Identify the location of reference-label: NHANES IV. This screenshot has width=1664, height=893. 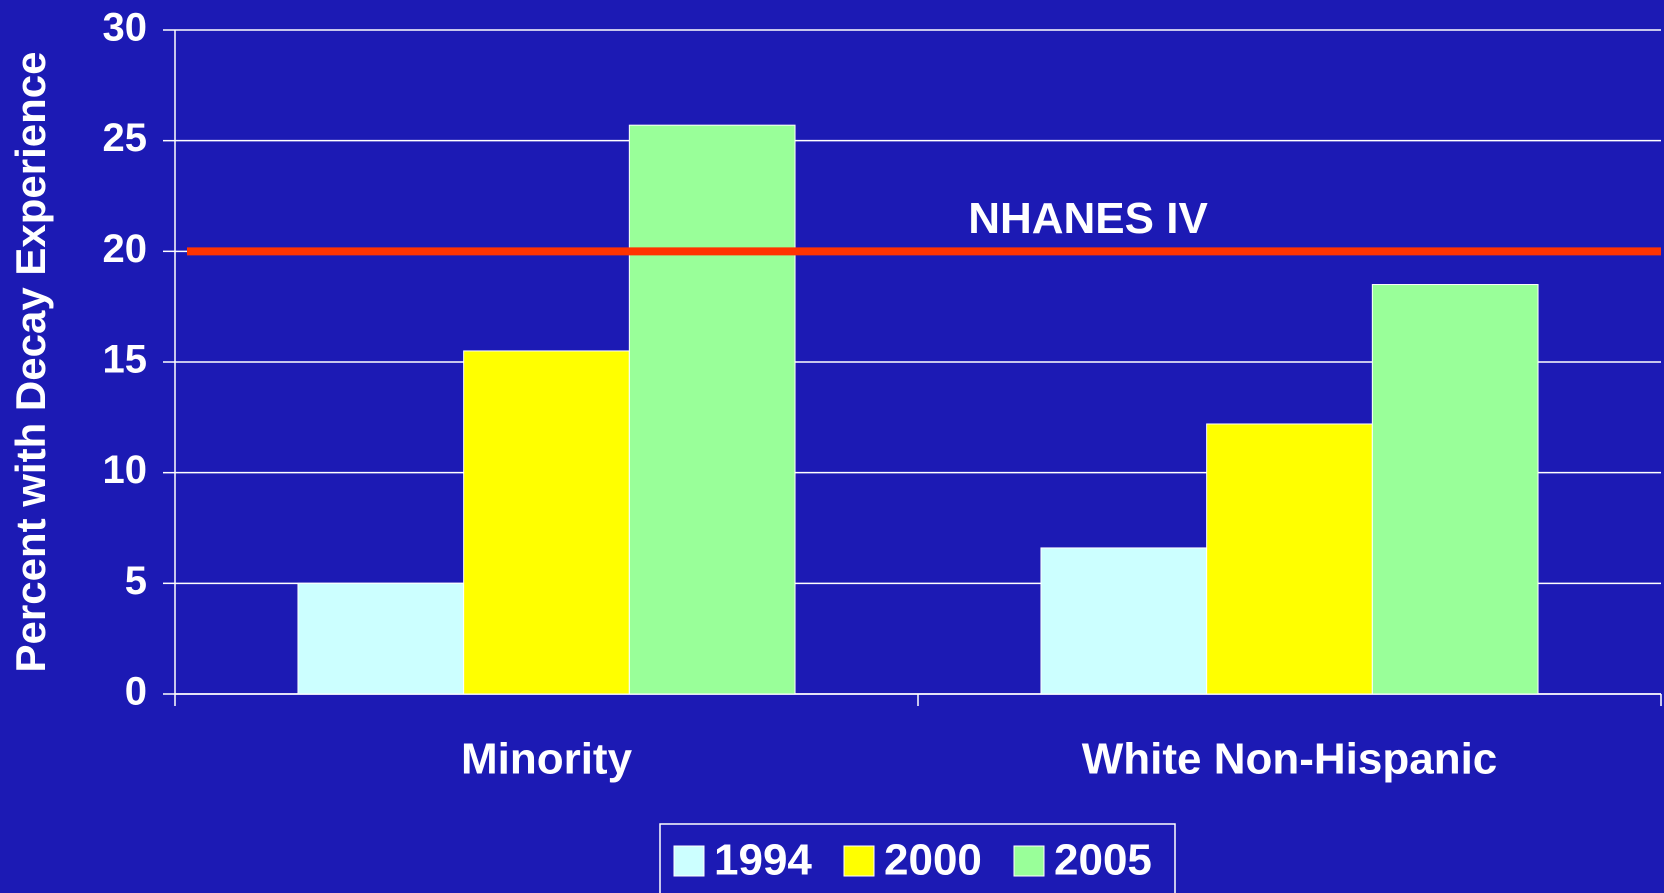
(1088, 218).